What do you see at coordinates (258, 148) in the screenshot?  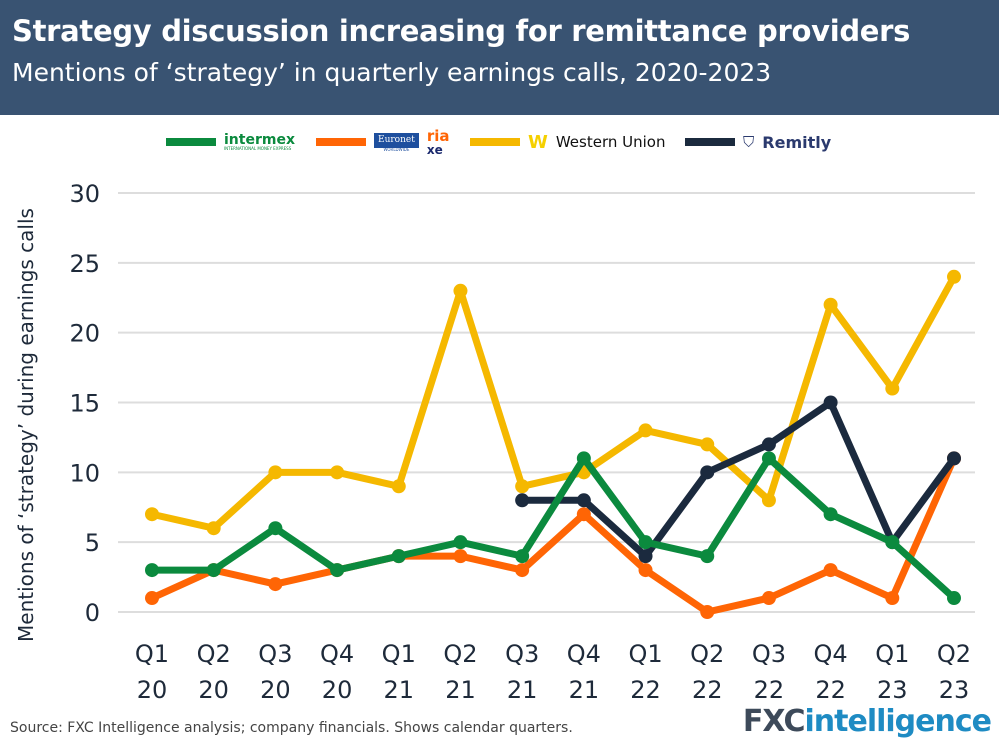 I see `intermex-logo-subtext: INTERNATIONAL MONEY EXPRESS` at bounding box center [258, 148].